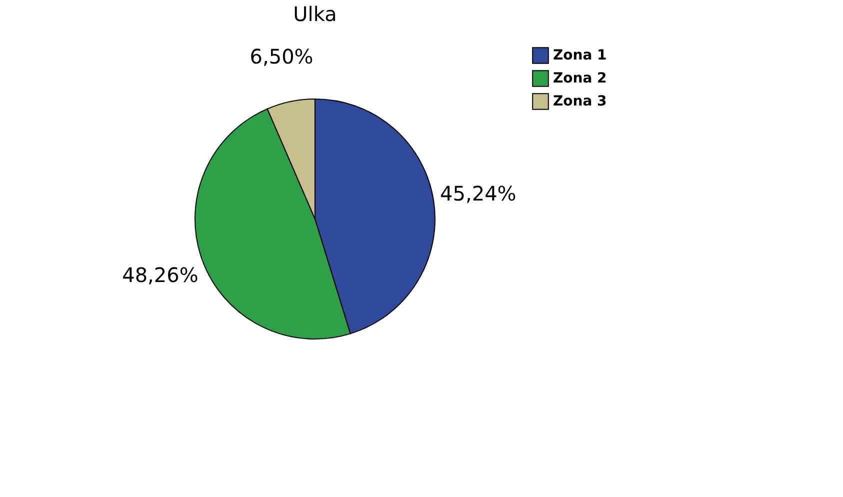 This screenshot has width=843, height=497. What do you see at coordinates (282, 56) in the screenshot?
I see `data-label: 6,50%` at bounding box center [282, 56].